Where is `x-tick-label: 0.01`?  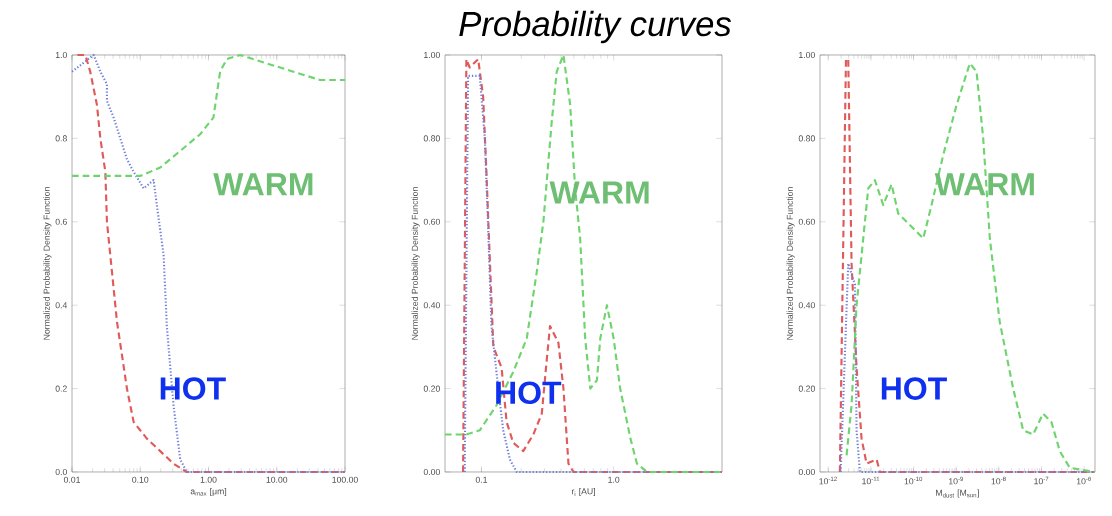
x-tick-label: 0.01 is located at coordinates (72, 479).